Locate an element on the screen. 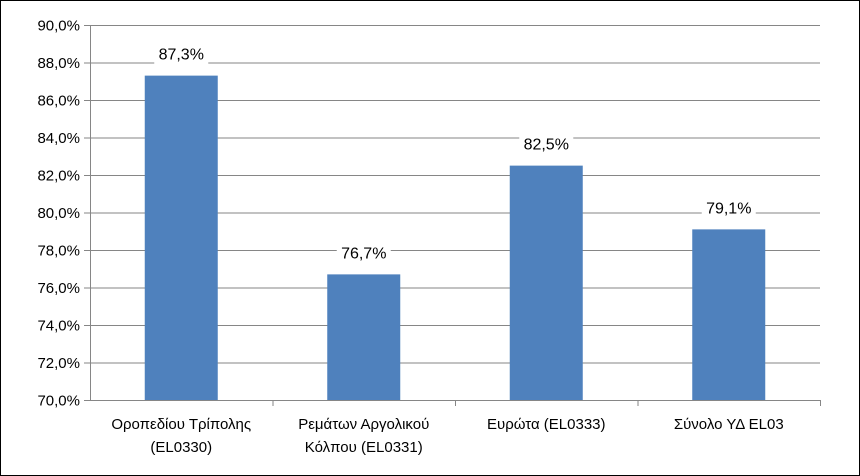 The width and height of the screenshot is (860, 476). x-category-label-line: Σύνολο ΥΔ EL03 is located at coordinates (729, 424).